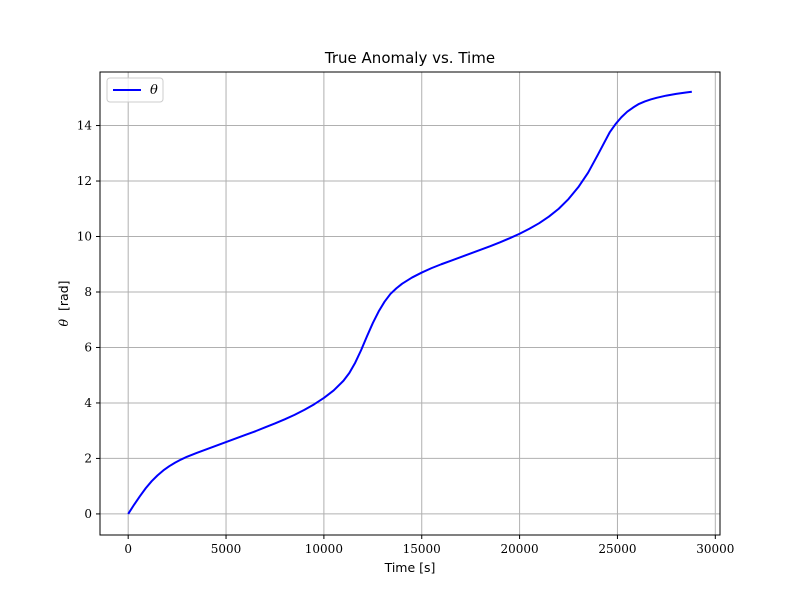  Describe the element at coordinates (84, 237) in the screenshot. I see `y-tick-label: 10` at that location.